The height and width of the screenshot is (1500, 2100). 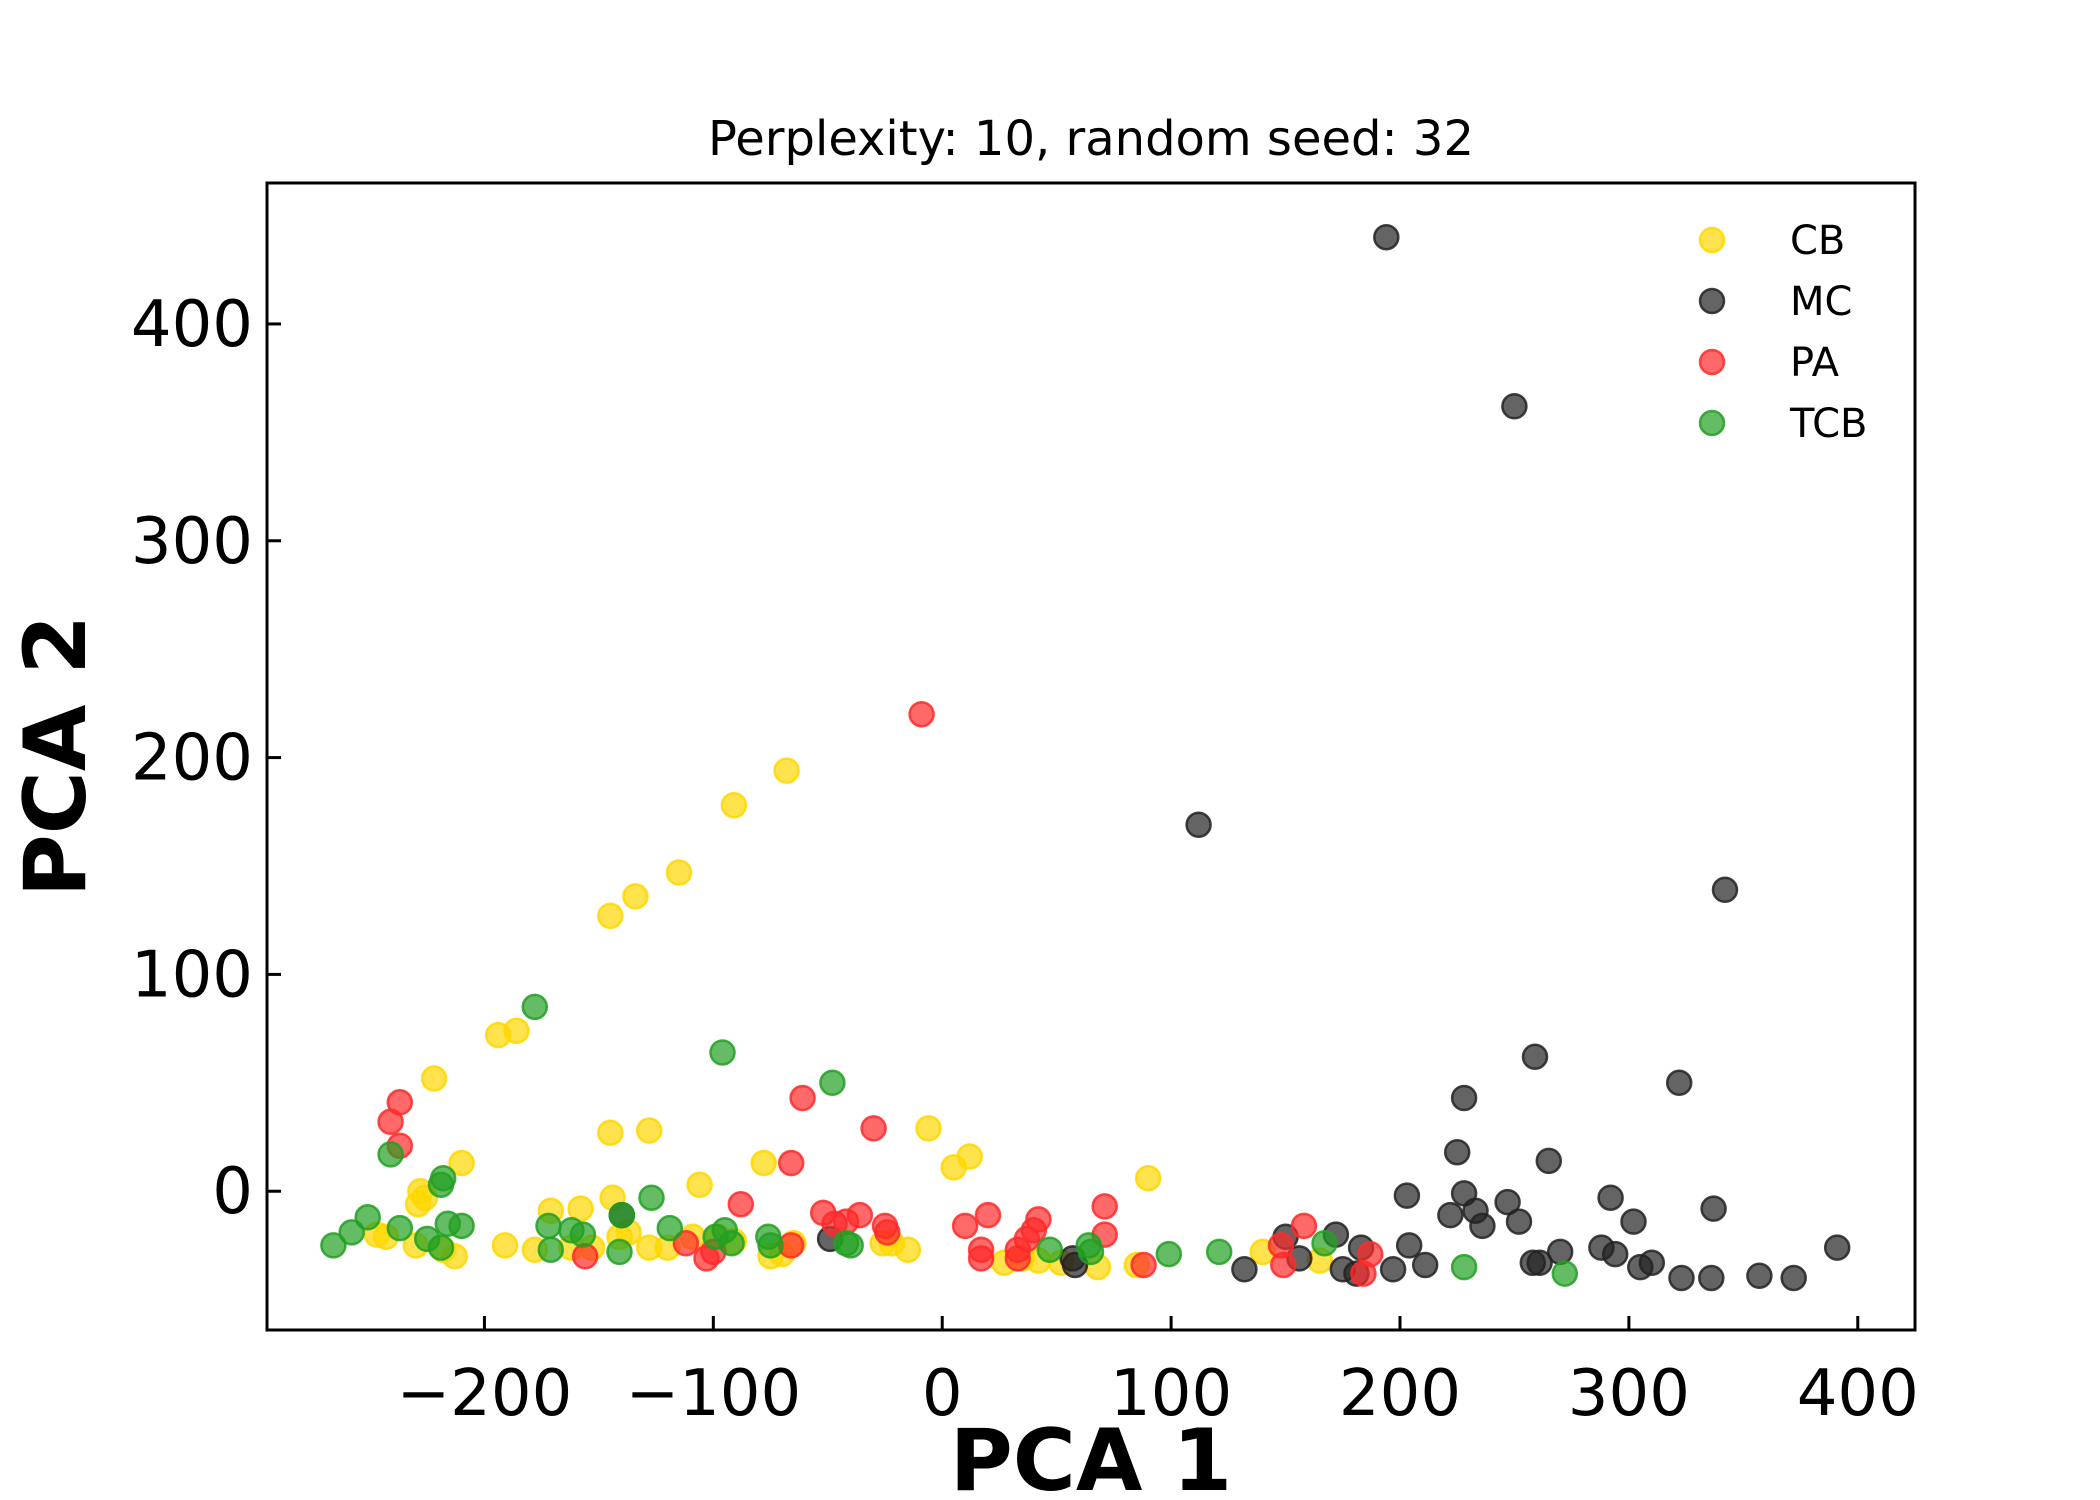 What do you see at coordinates (1091, 139) in the screenshot?
I see `chart-title: Perplexity: 10, random seed: 32` at bounding box center [1091, 139].